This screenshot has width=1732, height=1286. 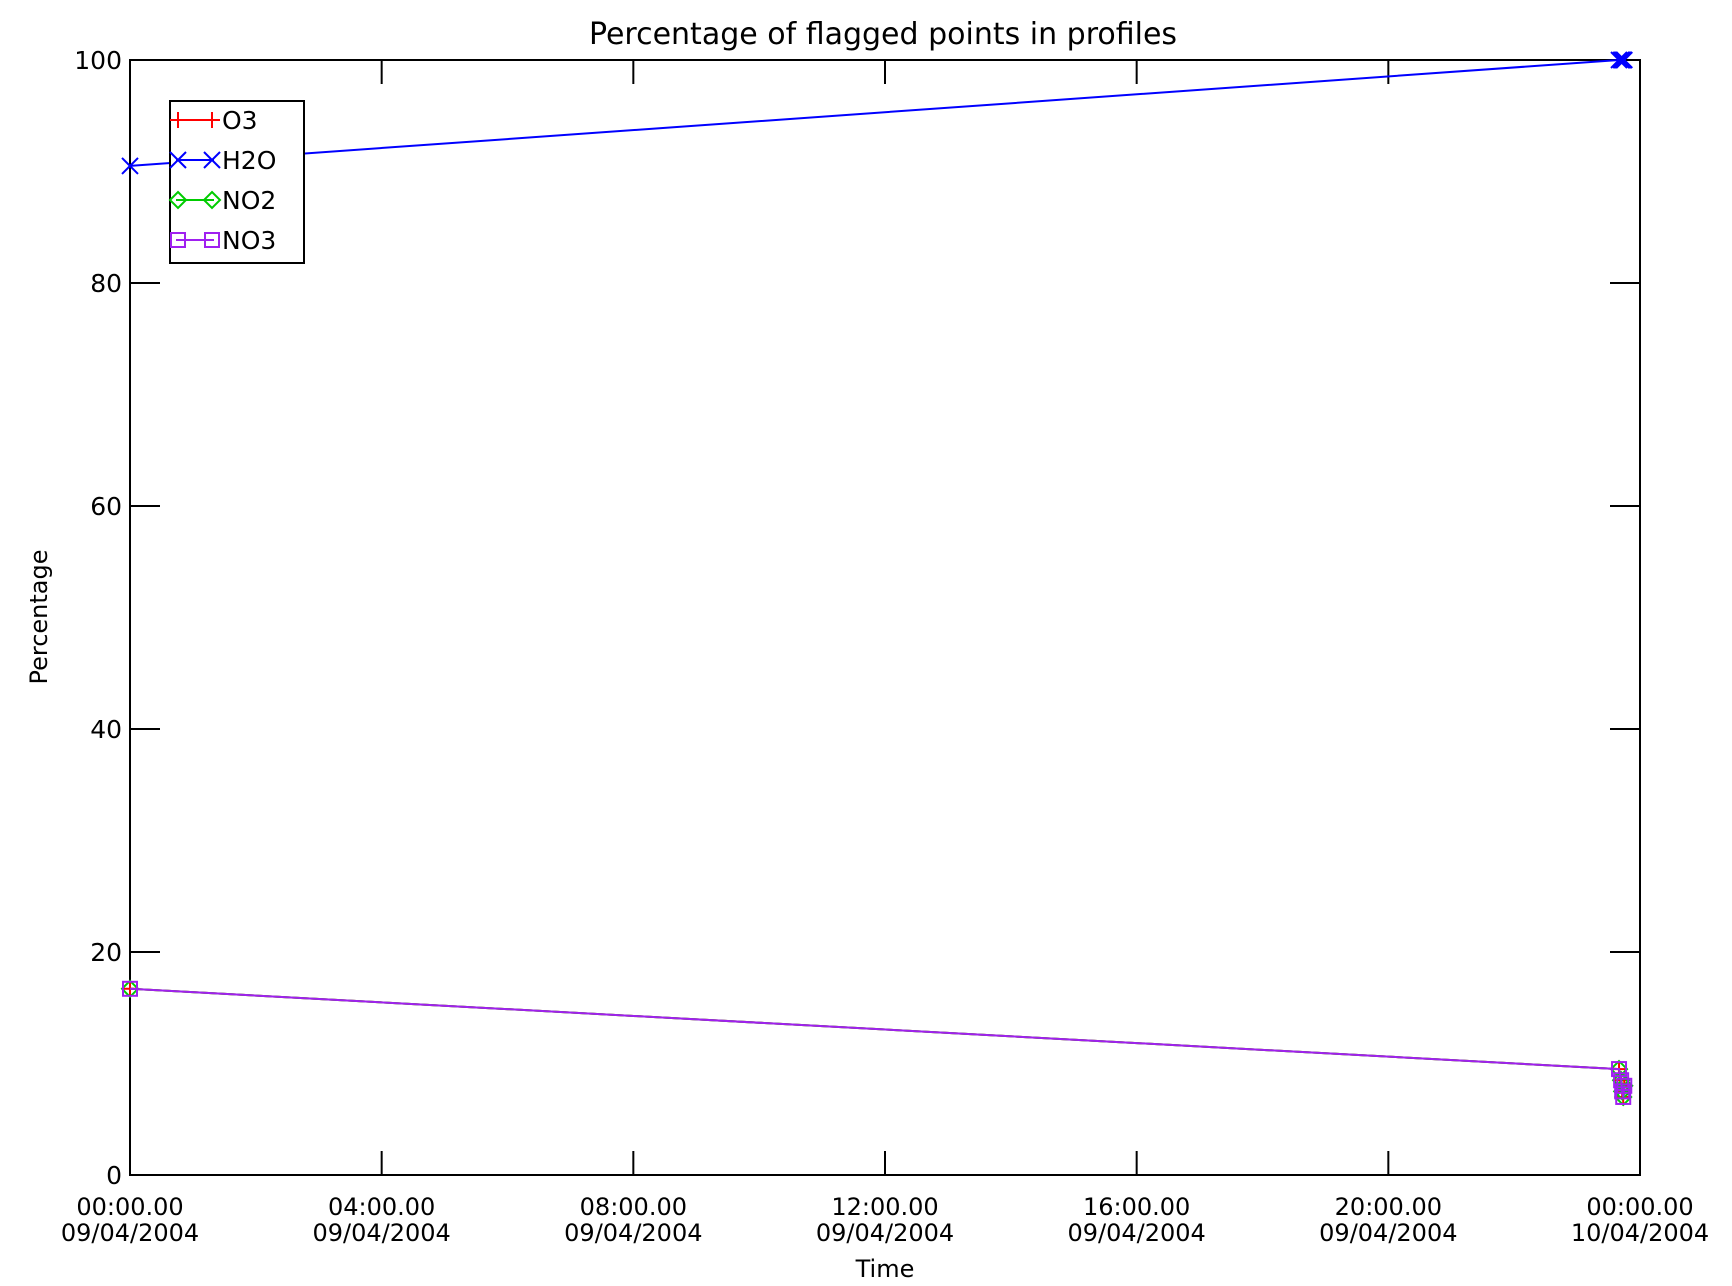 I want to click on legend-item-O3: O3, so click(x=214, y=120).